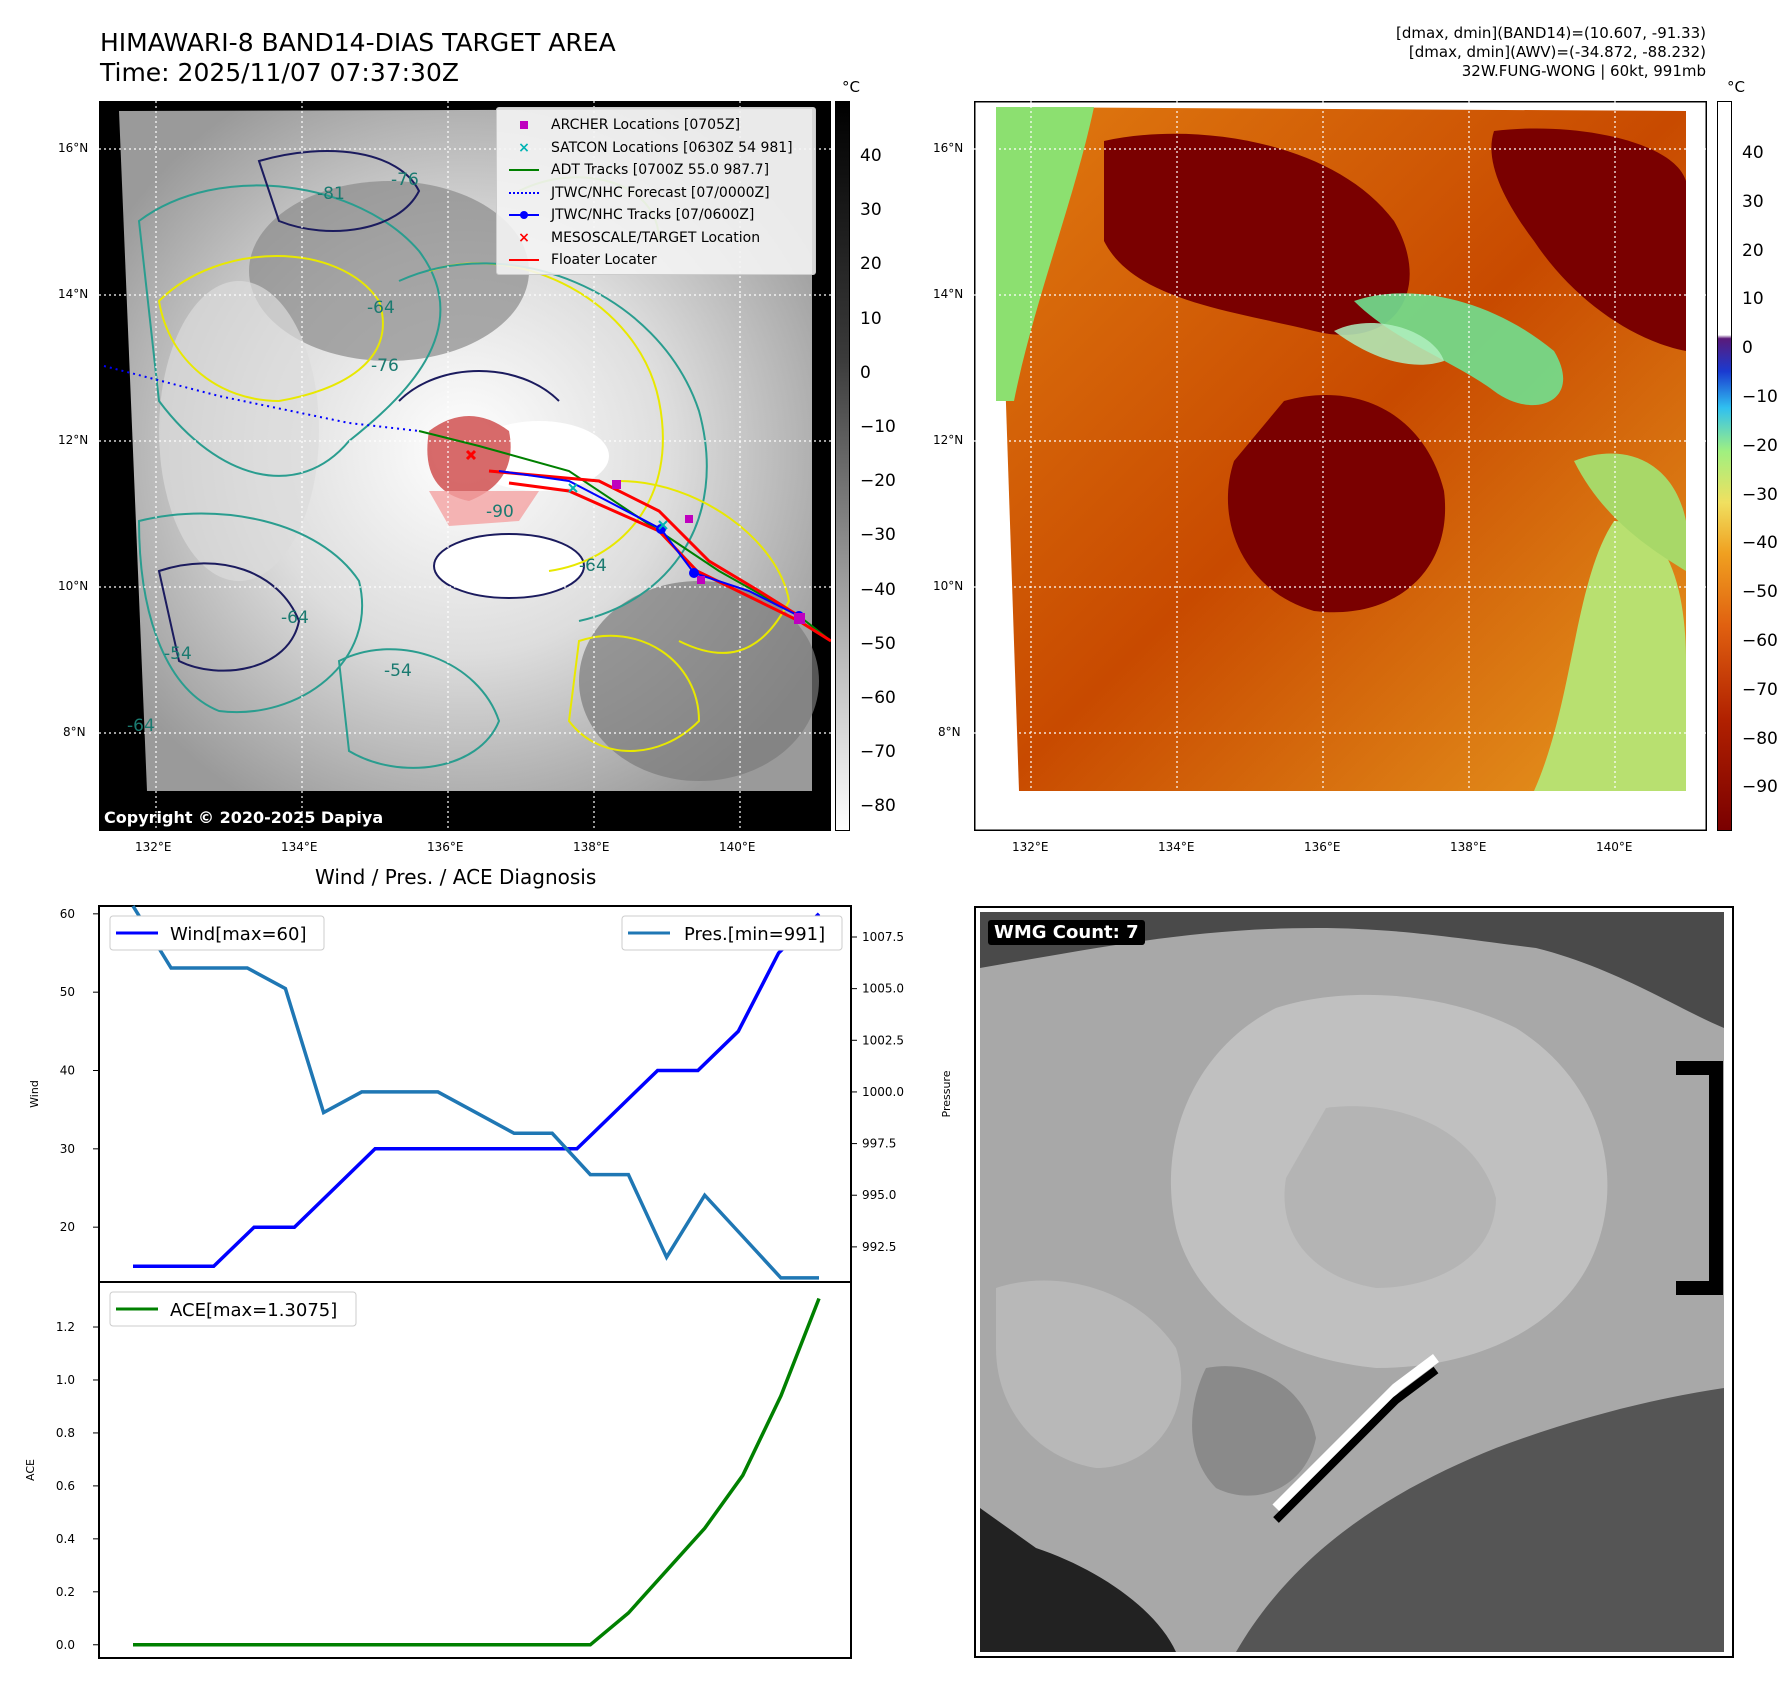 Image resolution: width=1792 pixels, height=1694 pixels. Describe the element at coordinates (65, 1539) in the screenshot. I see `tick-label: 0.4` at that location.